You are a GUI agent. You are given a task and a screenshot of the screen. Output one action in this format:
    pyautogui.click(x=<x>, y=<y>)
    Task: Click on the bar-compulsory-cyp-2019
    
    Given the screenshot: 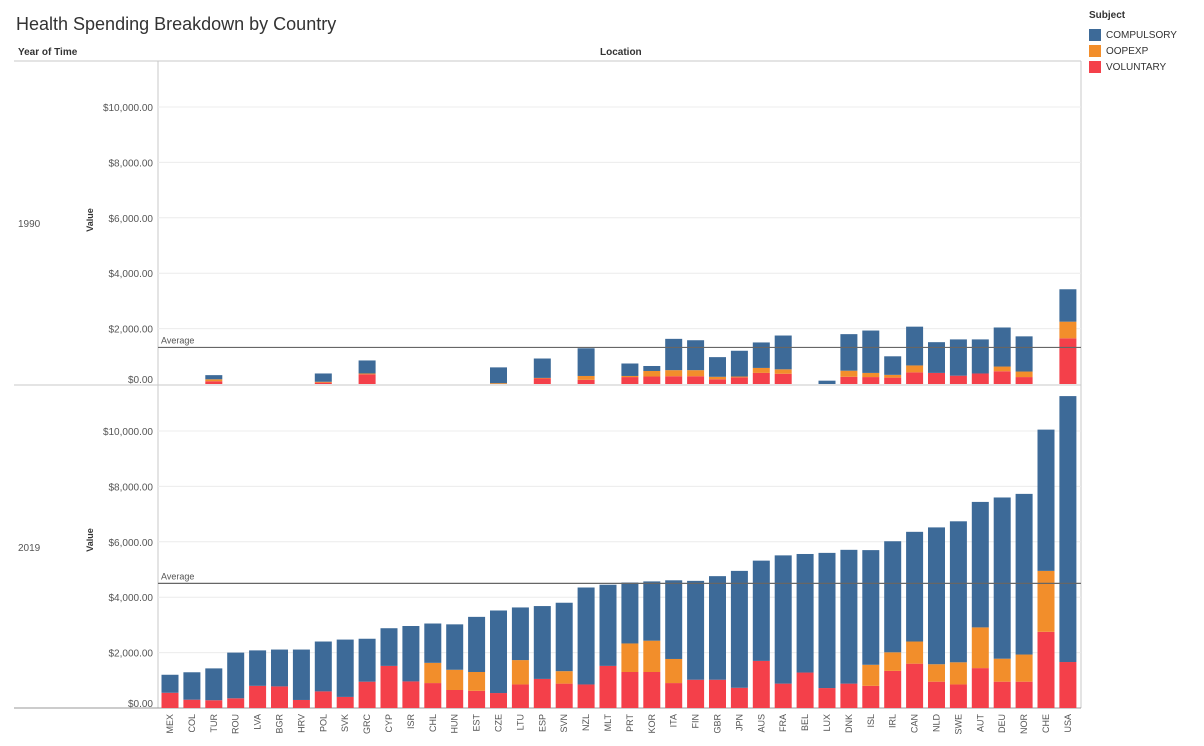 What is the action you would take?
    pyautogui.click(x=389, y=647)
    